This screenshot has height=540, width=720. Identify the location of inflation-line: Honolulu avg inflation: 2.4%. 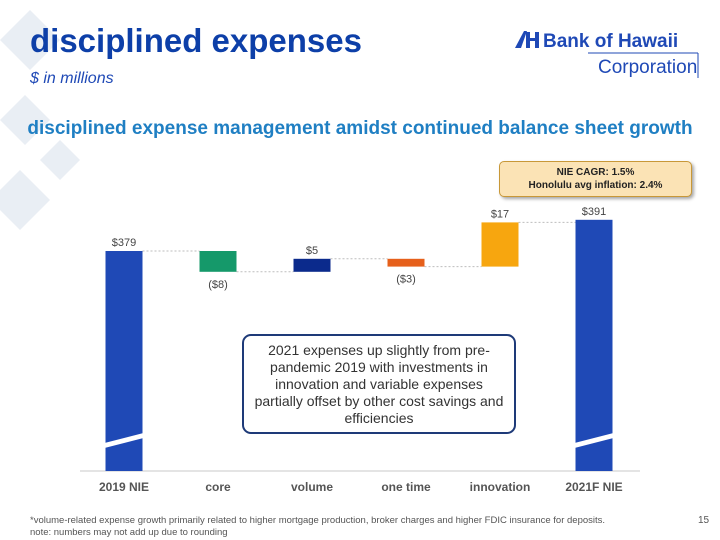
(595, 185).